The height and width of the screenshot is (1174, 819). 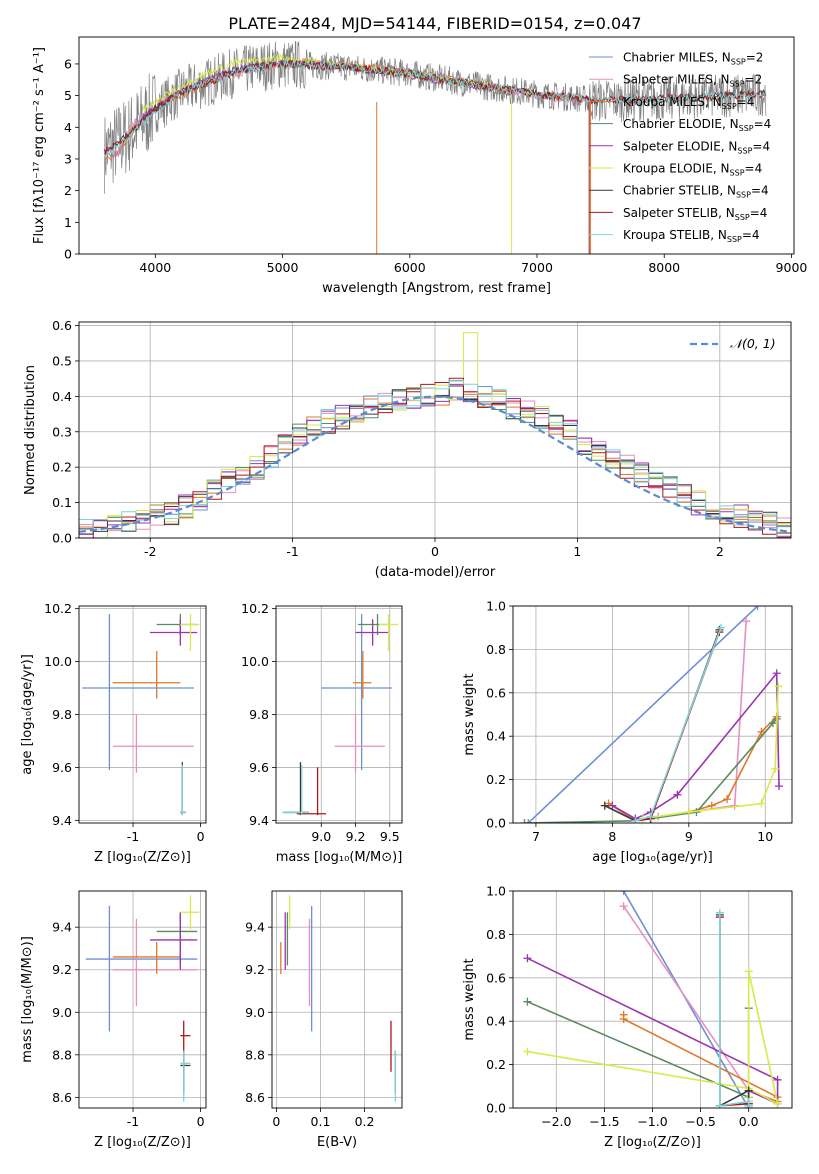 What do you see at coordinates (749, 1121) in the screenshot?
I see `x-tick-label: 0.0` at bounding box center [749, 1121].